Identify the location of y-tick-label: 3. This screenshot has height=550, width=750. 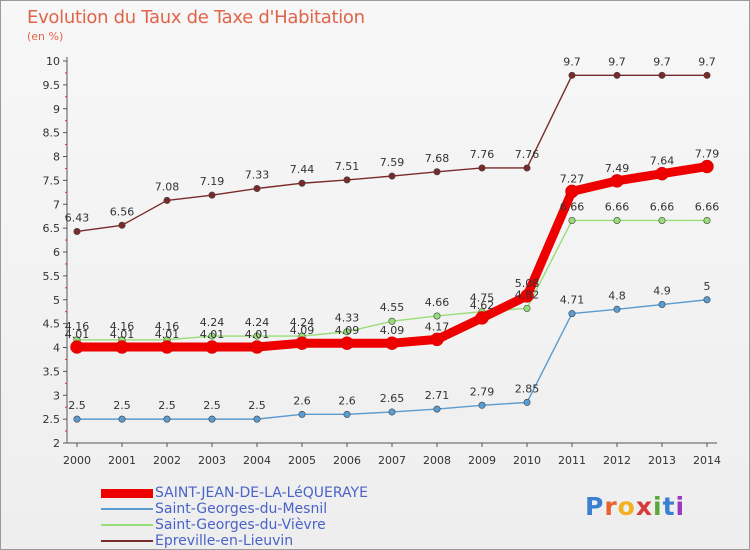
(56, 395).